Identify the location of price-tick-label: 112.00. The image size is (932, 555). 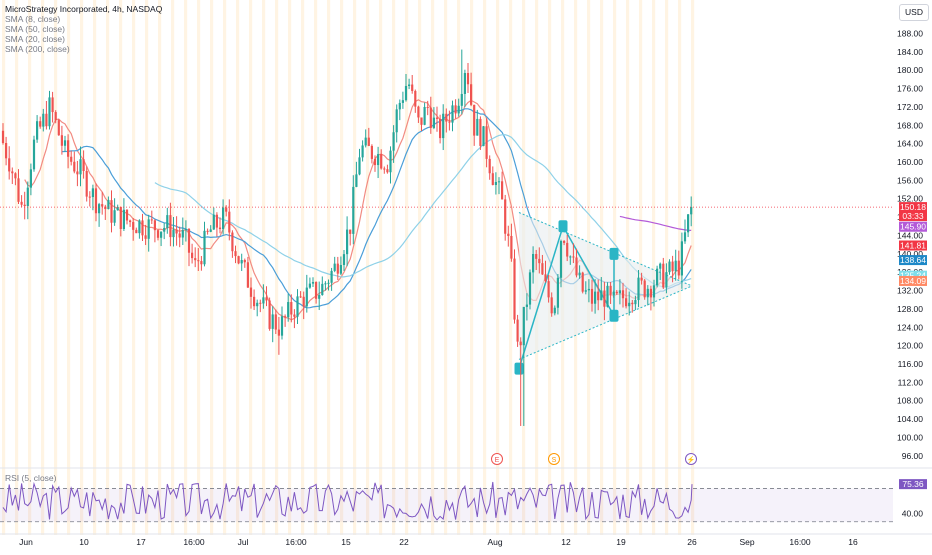
(911, 382).